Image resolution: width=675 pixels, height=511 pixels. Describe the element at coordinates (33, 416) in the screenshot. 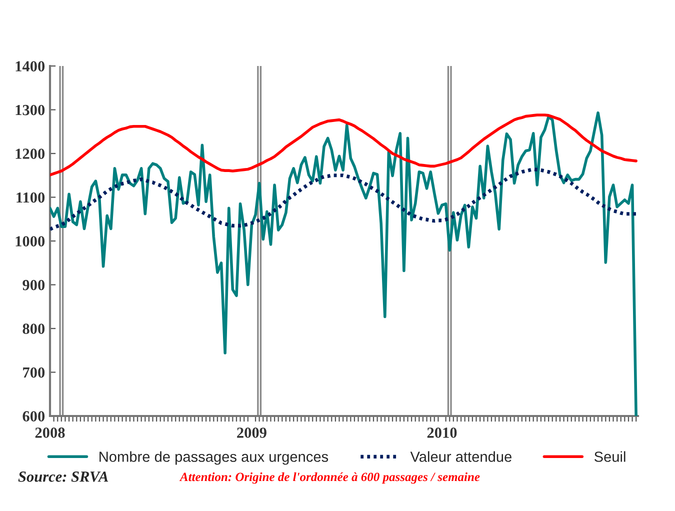

I see `y-tick-label: 600` at that location.